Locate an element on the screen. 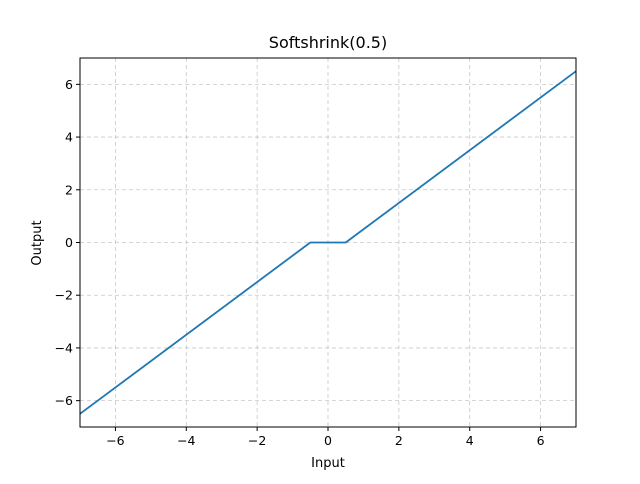 The width and height of the screenshot is (640, 484). x-tick-label: 0 is located at coordinates (328, 440).